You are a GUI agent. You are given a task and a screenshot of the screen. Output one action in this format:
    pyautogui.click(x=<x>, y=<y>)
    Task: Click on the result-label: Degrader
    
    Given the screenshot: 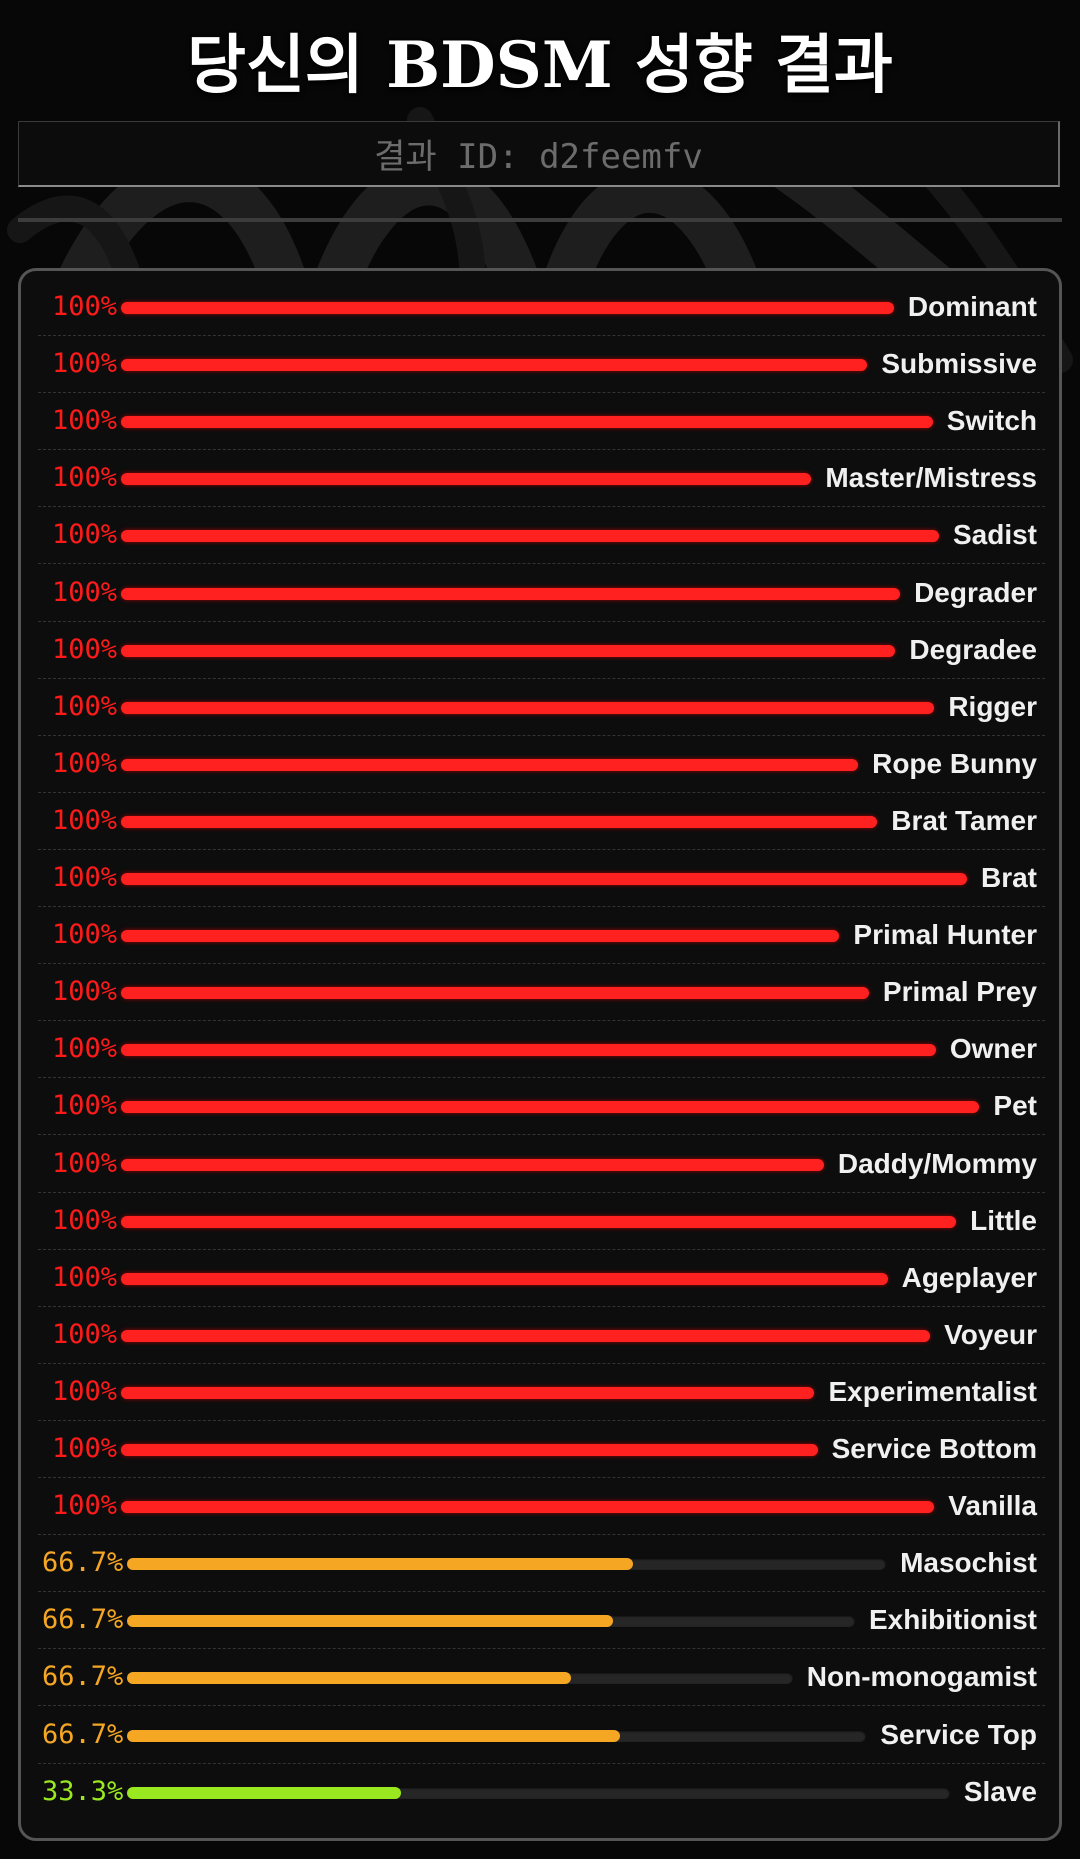 What is the action you would take?
    pyautogui.click(x=975, y=592)
    